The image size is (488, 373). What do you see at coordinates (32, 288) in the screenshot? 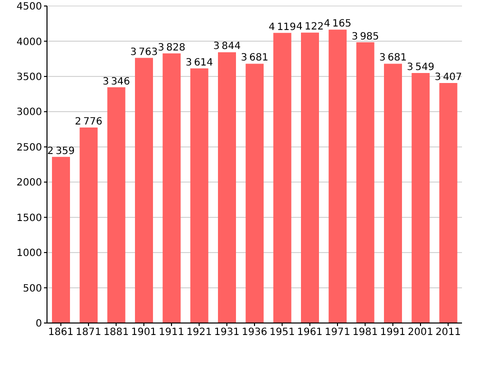
I see `y-tick-label: 500` at bounding box center [32, 288].